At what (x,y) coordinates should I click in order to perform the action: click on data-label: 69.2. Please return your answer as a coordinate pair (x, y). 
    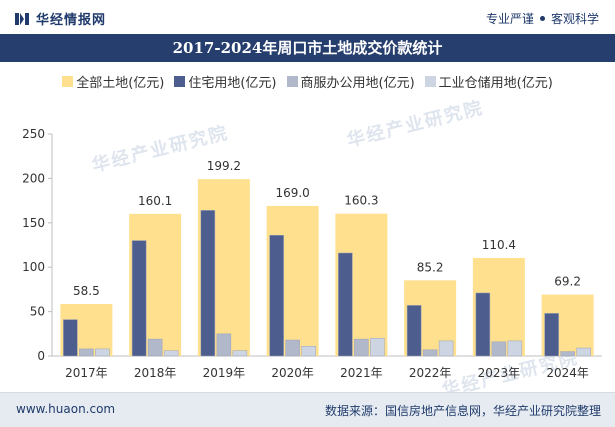
    Looking at the image, I should click on (567, 282).